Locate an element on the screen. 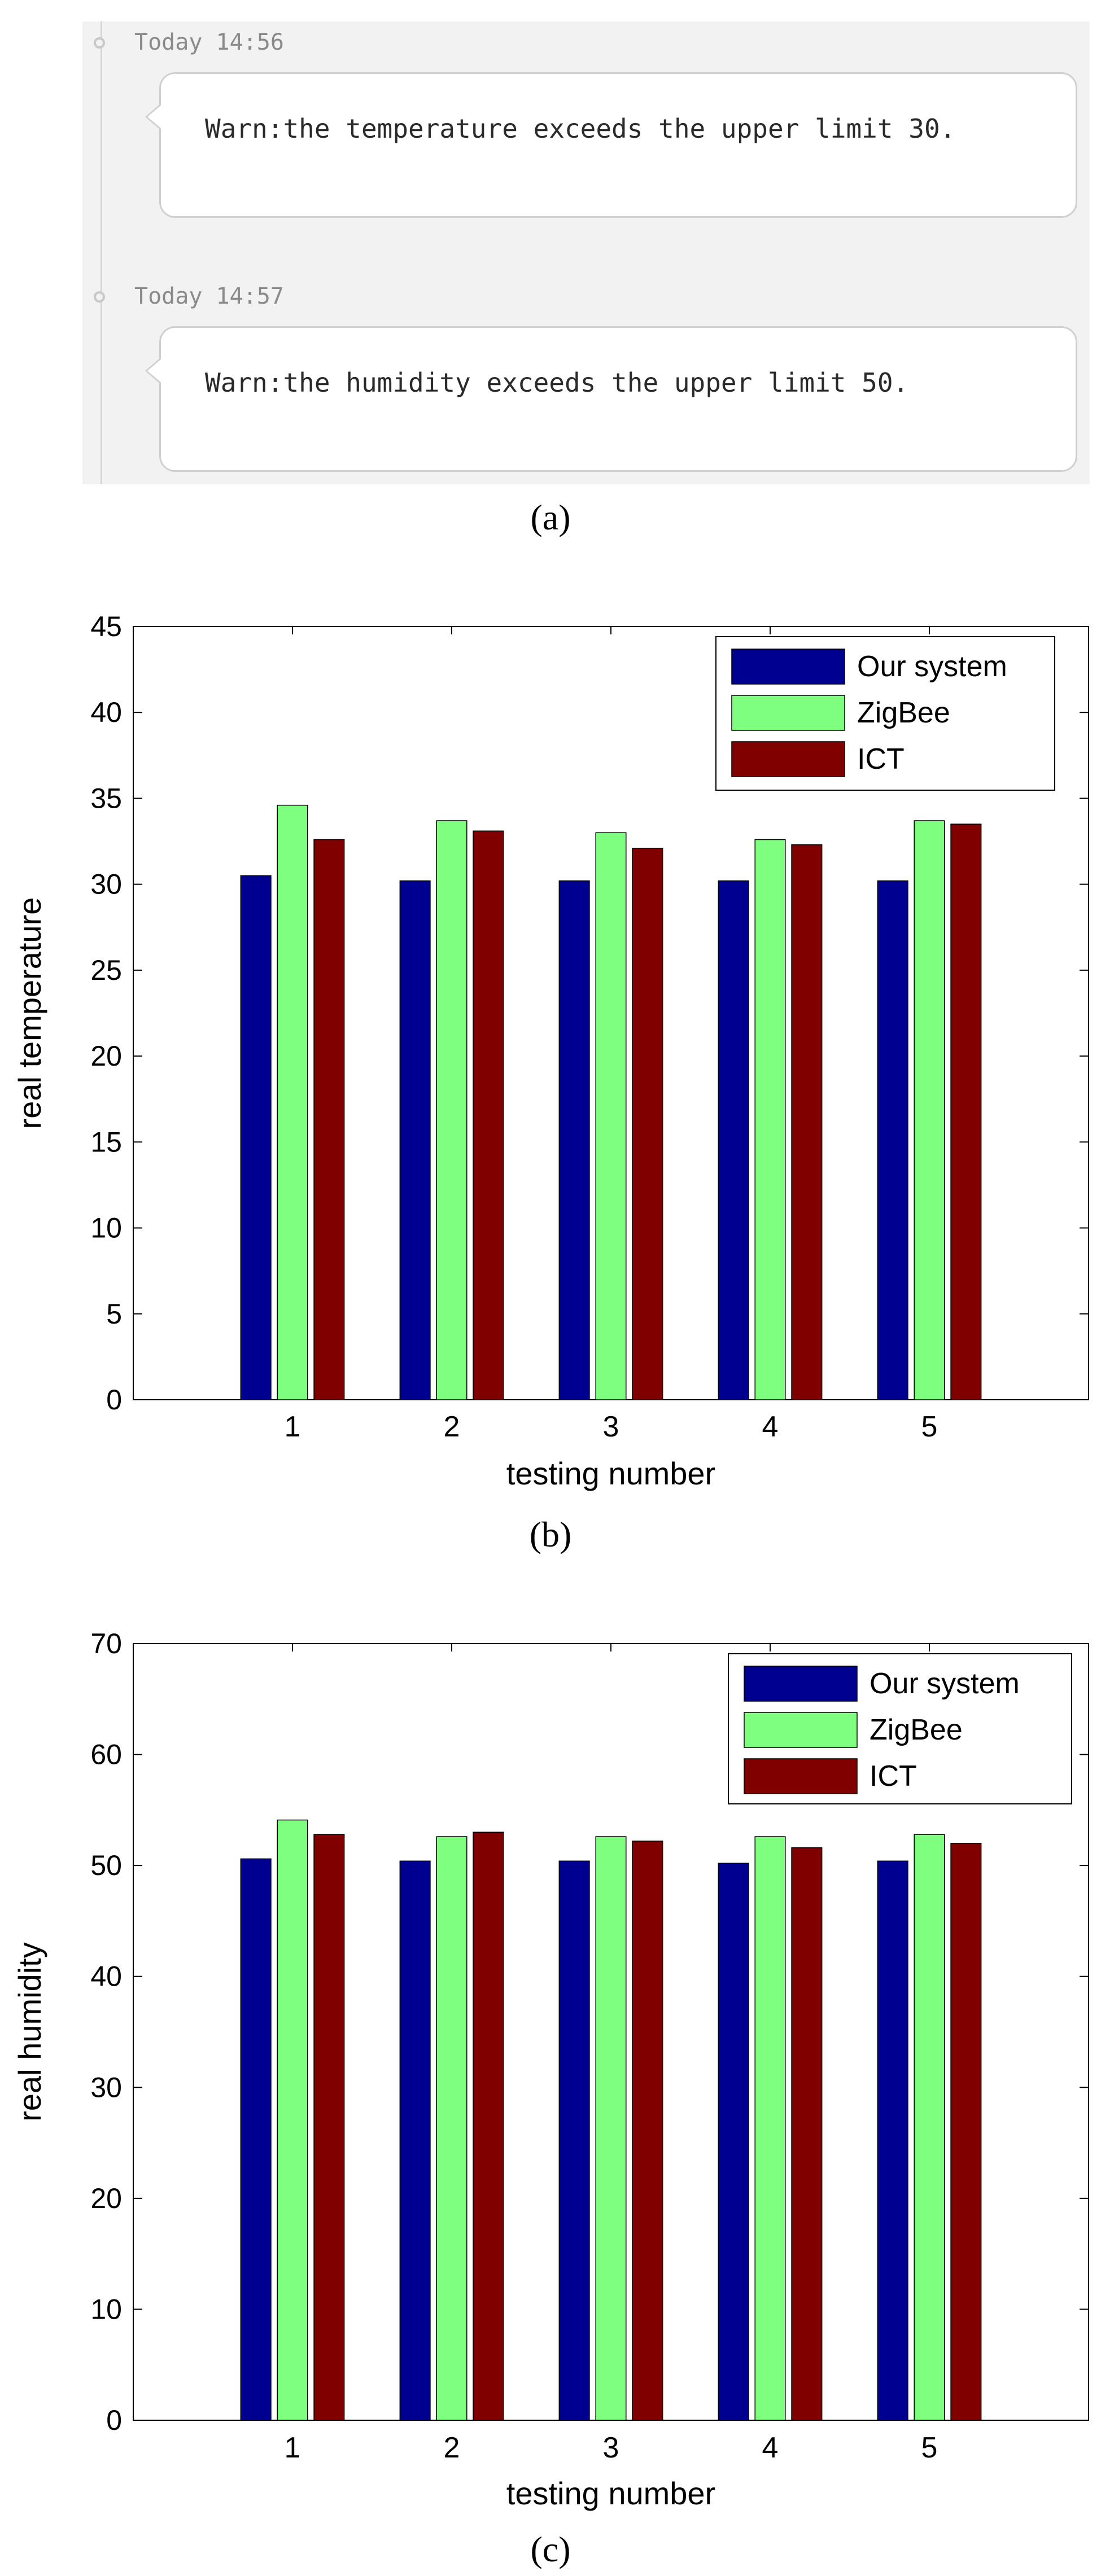 This screenshot has height=2576, width=1101. y-tick-label: 15 is located at coordinates (106, 1142).